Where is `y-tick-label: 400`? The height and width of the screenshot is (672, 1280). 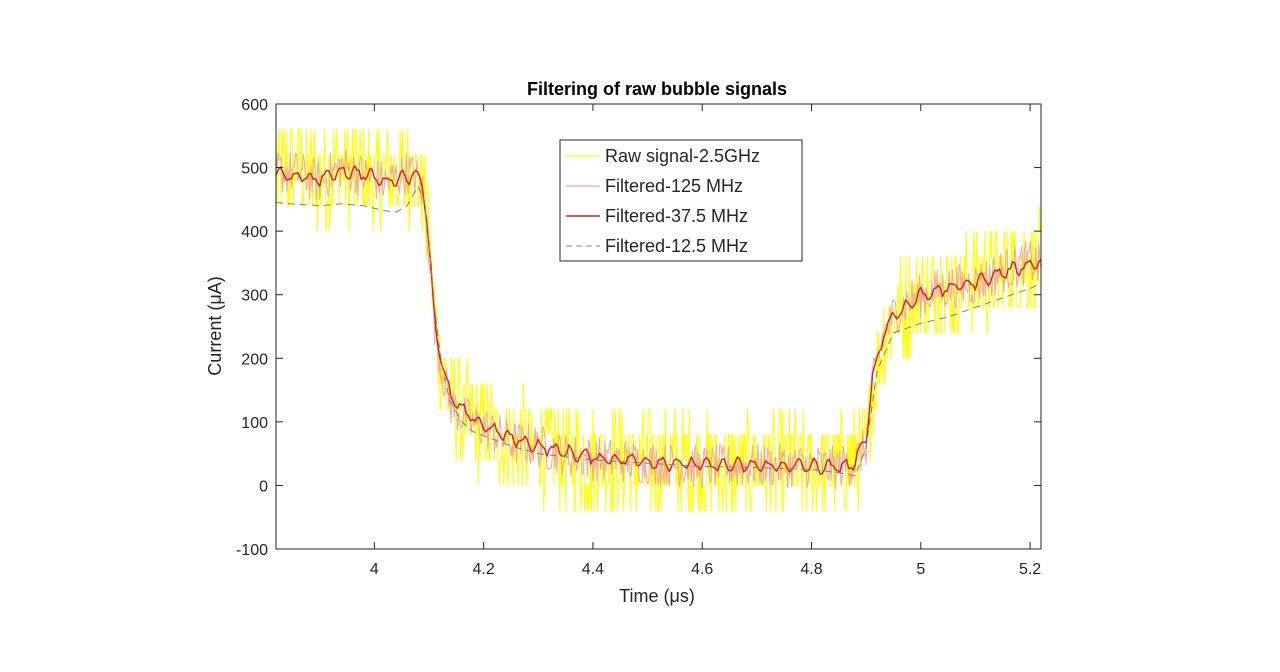 y-tick-label: 400 is located at coordinates (254, 232).